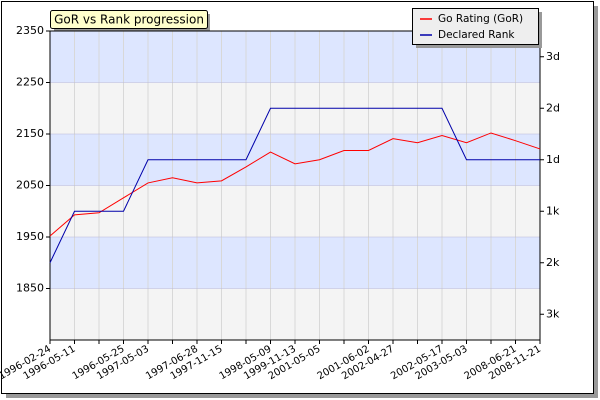 The height and width of the screenshot is (400, 600). I want to click on legend-label: Declared Rank, so click(476, 35).